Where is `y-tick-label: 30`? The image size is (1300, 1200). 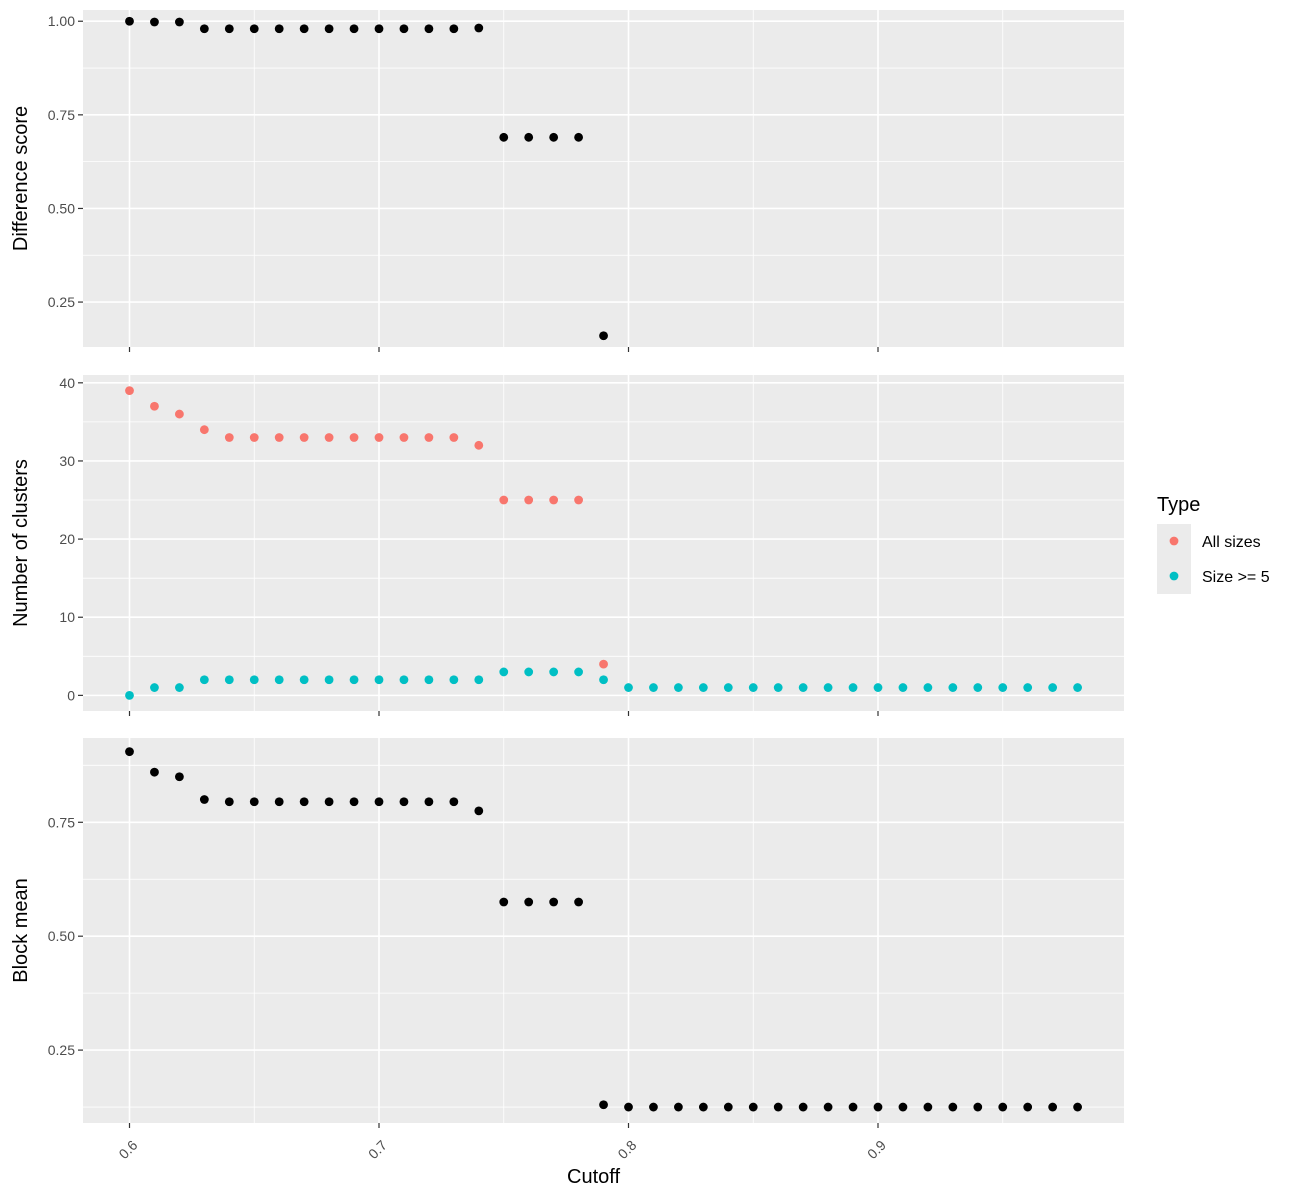
y-tick-label: 30 is located at coordinates (67, 461).